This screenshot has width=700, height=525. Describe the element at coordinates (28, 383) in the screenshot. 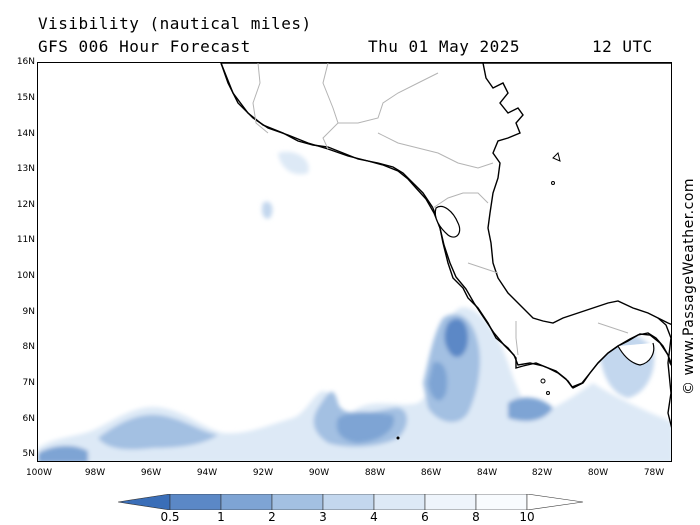

I see `lat-label: 7N` at that location.